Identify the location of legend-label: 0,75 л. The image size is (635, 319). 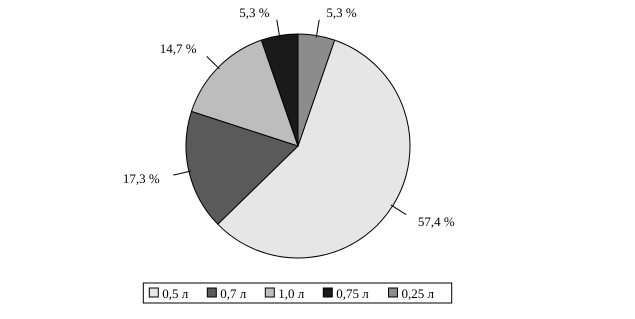
(353, 293).